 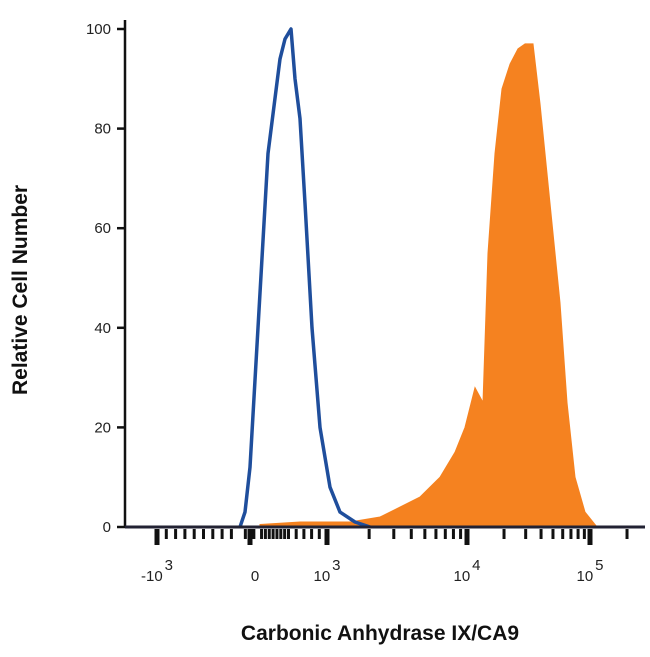 I want to click on y-axis: 0 20 40 60 80 100, so click(x=106, y=278).